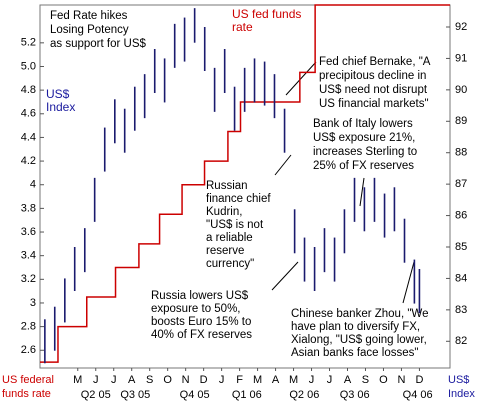 The width and height of the screenshot is (483, 411). I want to click on y2-tick-label: 87, so click(461, 184).